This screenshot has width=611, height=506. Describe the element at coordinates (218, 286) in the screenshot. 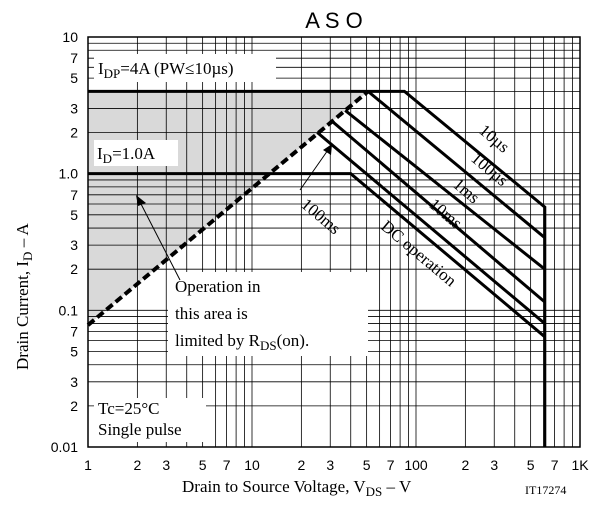

I see `rds-label: Operation in` at that location.